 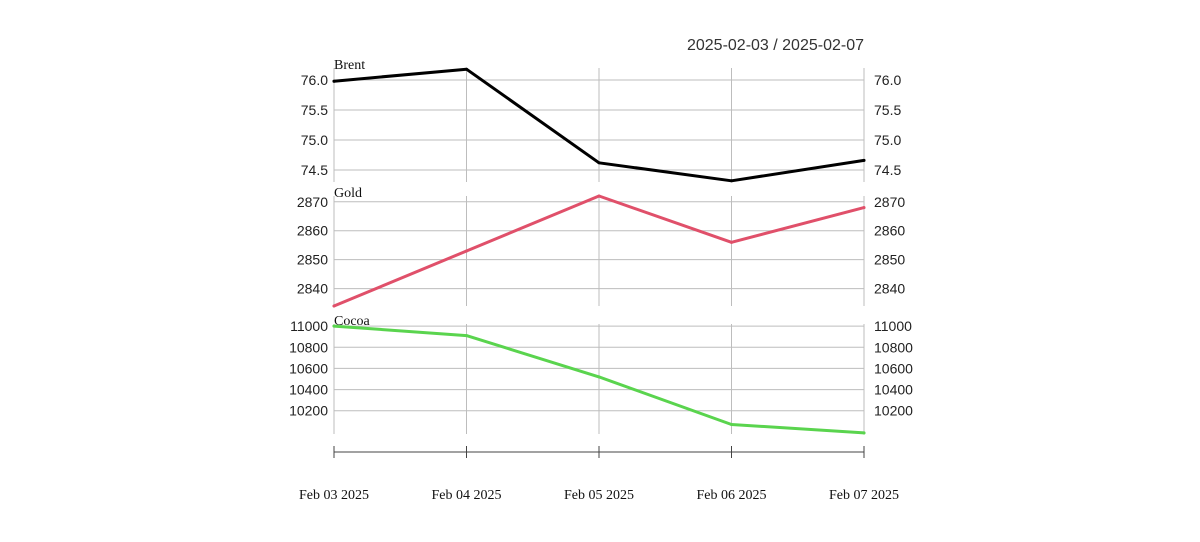 I want to click on y-tick-label-left: 10400, so click(x=308, y=390).